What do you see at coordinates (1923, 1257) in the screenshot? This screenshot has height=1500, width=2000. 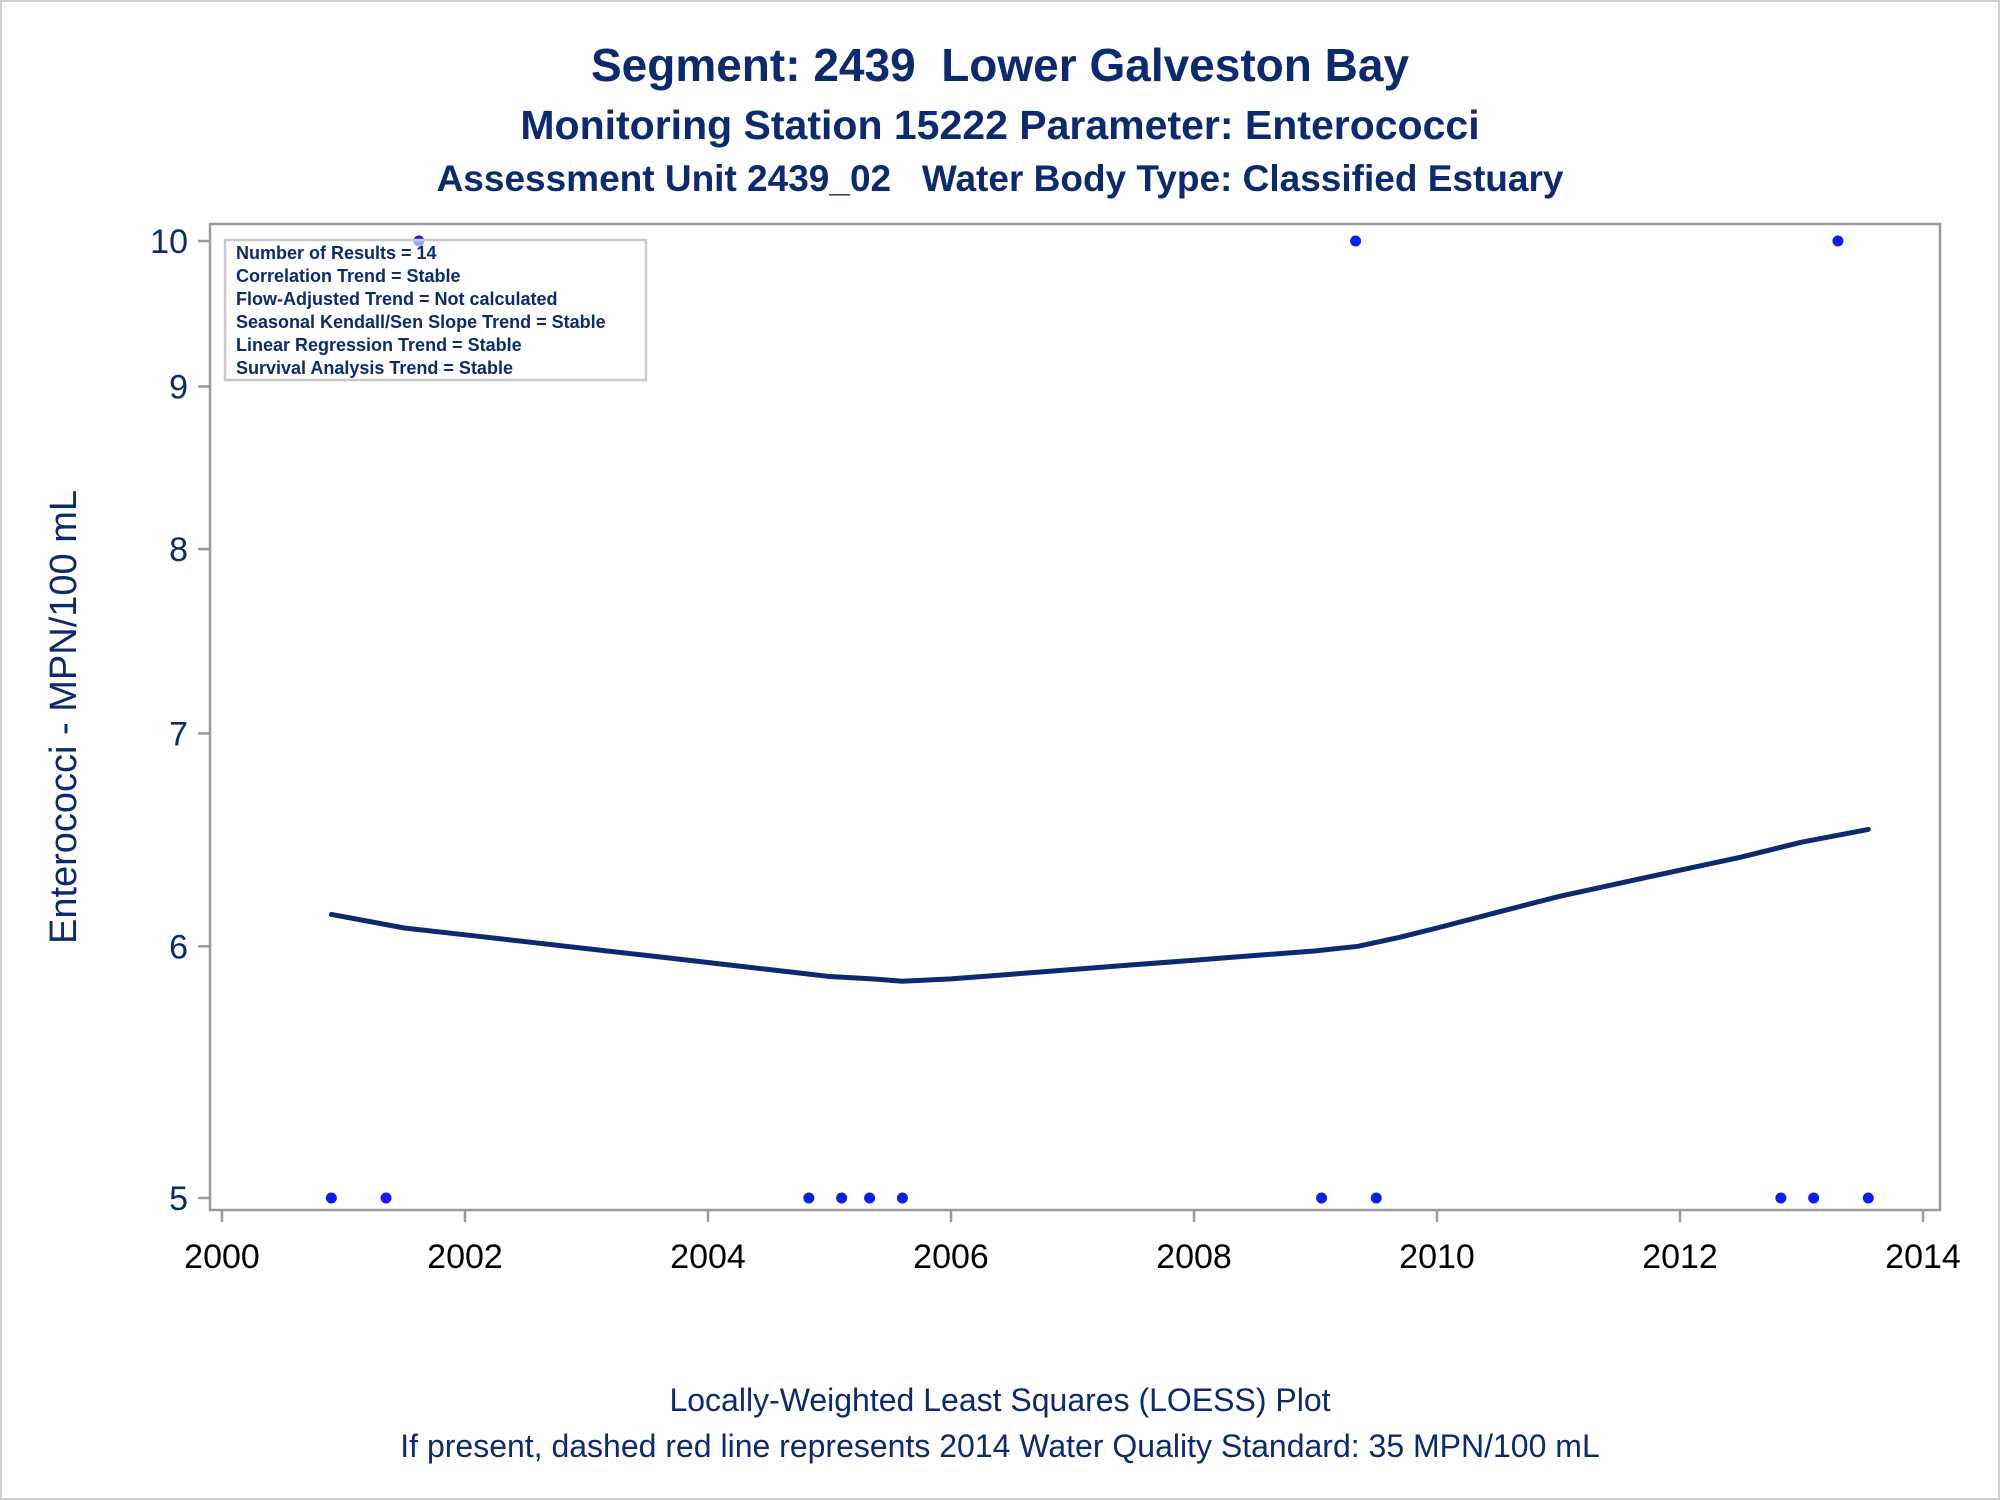 I see `x-tick-label: 2014` at bounding box center [1923, 1257].